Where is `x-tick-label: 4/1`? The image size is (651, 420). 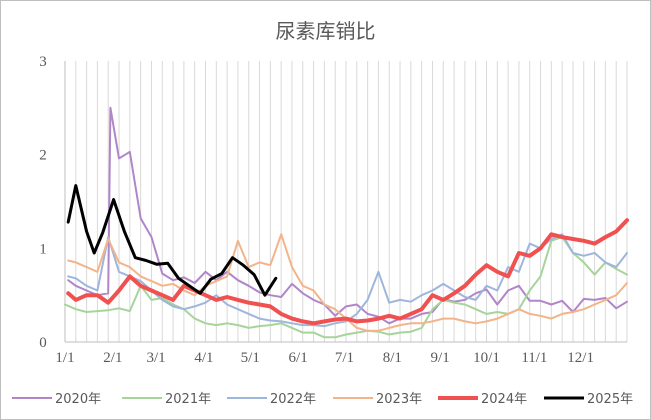
x-tick-label: 4/1 is located at coordinates (203, 358).